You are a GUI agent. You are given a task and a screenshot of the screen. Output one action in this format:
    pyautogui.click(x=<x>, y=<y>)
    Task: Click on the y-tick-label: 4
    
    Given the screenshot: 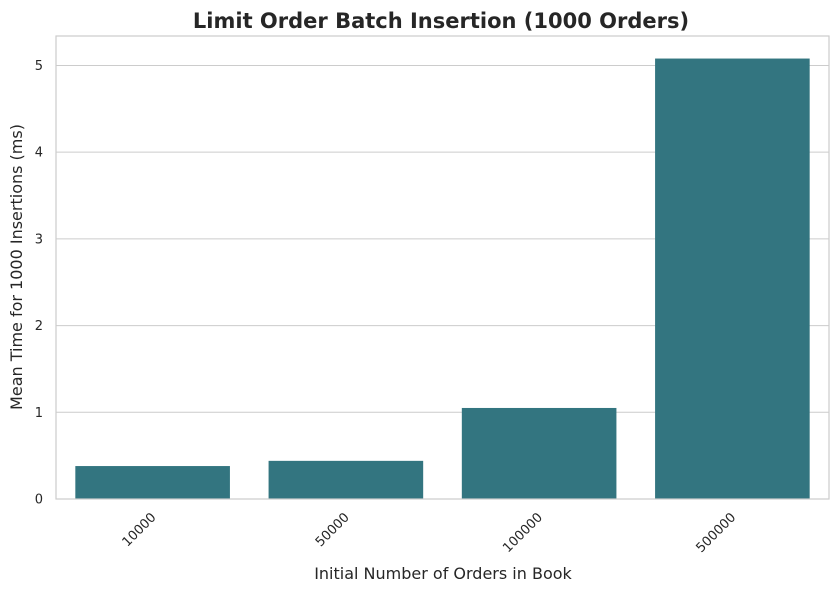 What is the action you would take?
    pyautogui.click(x=39, y=153)
    